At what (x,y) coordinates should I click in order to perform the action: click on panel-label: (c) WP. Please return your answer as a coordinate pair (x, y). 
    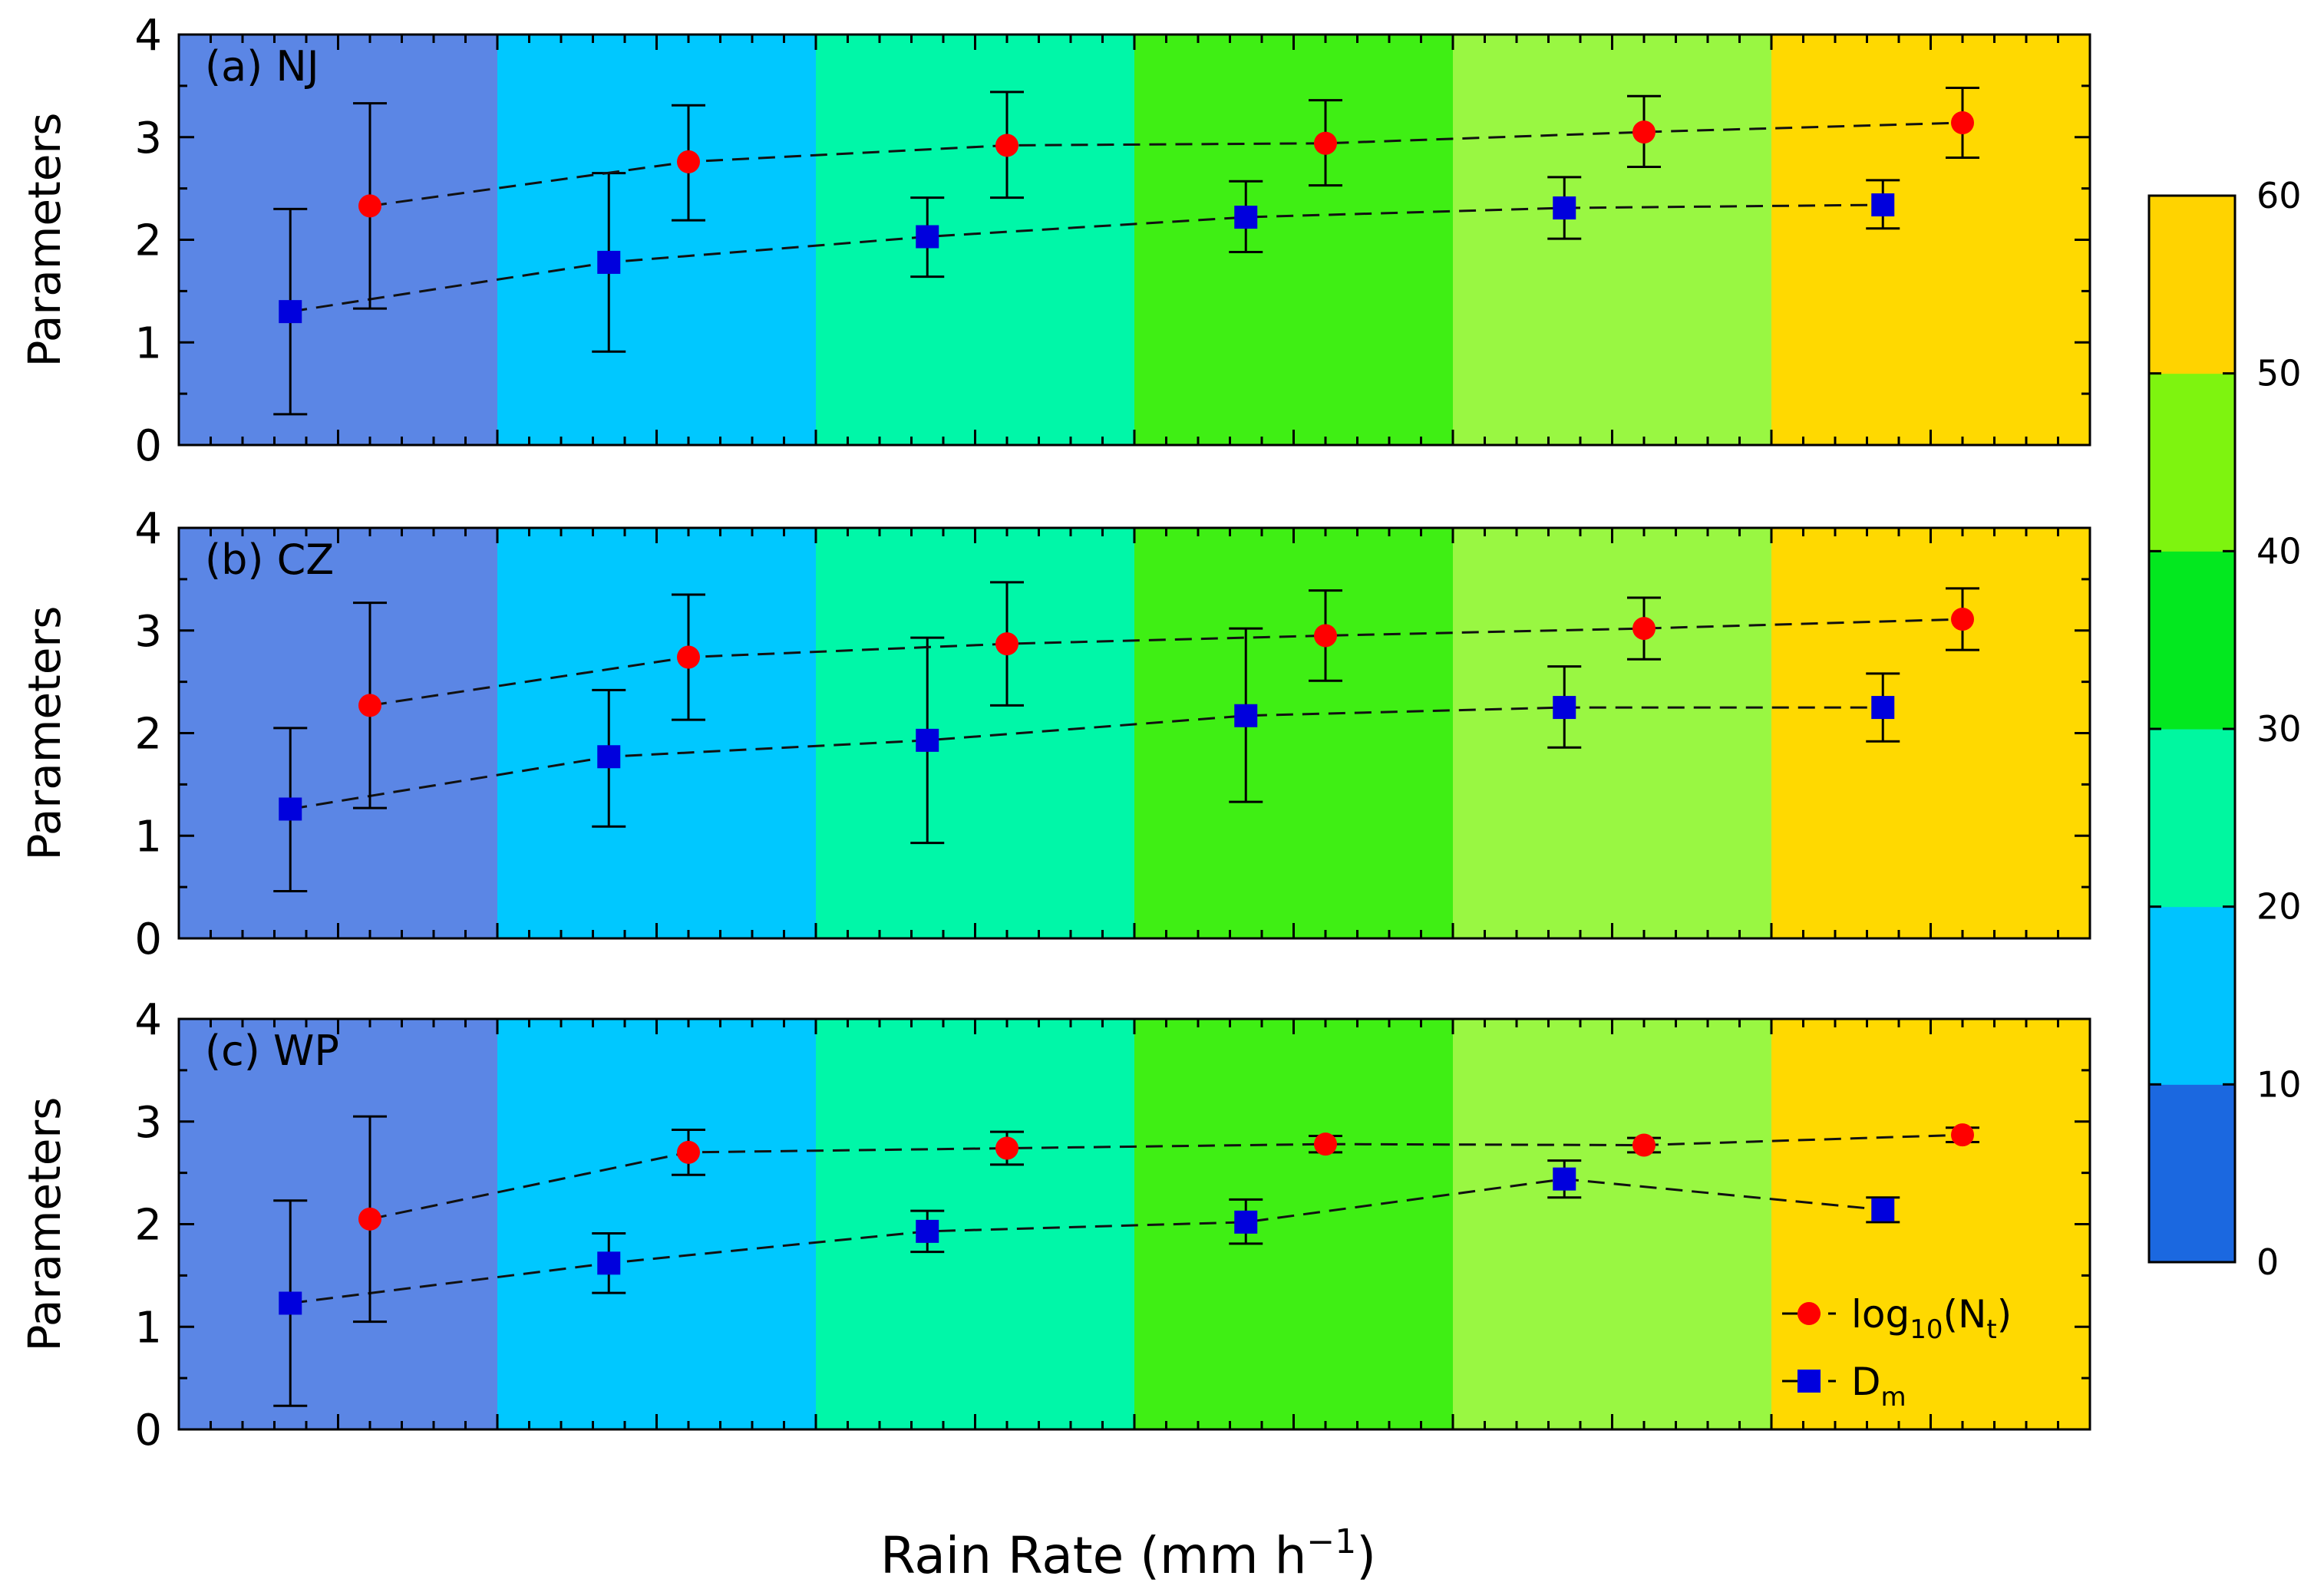
    Looking at the image, I should click on (272, 1051).